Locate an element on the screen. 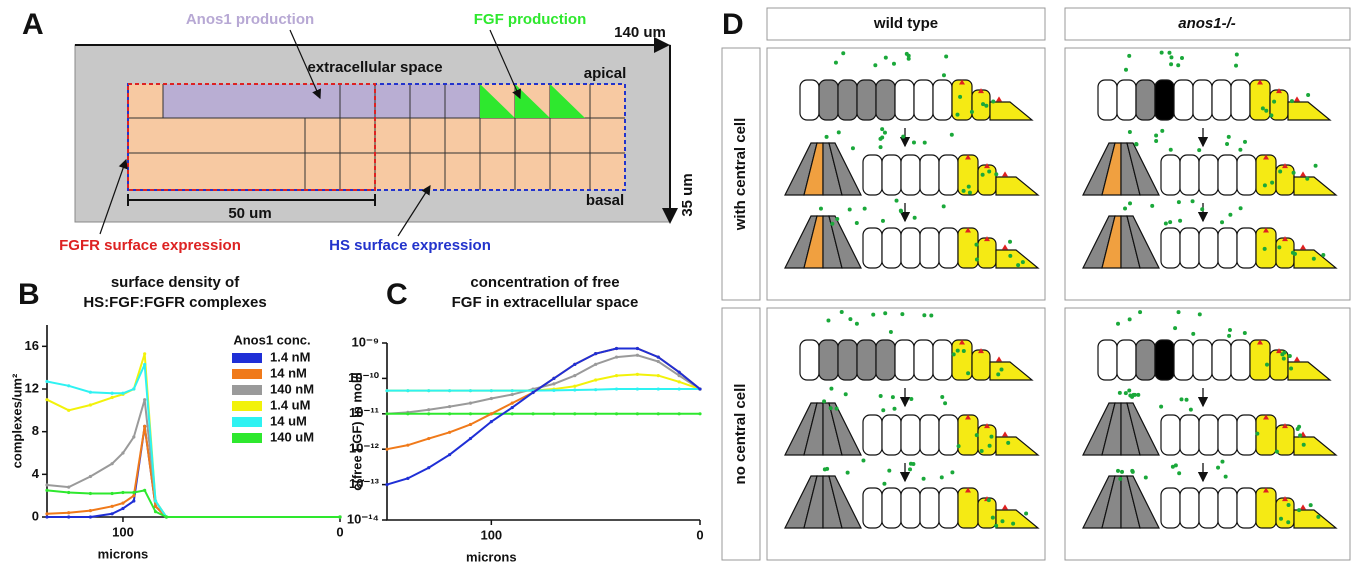  scale-label: 50 um is located at coordinates (249, 213).